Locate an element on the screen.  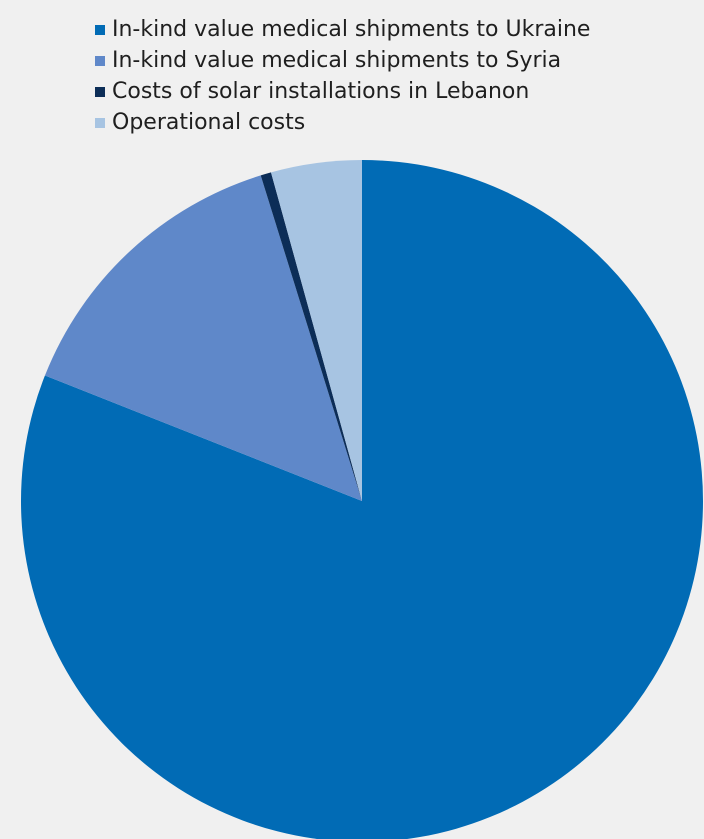
legend-item-syria: In-kind value medical shipments to Syria is located at coordinates (342, 60).